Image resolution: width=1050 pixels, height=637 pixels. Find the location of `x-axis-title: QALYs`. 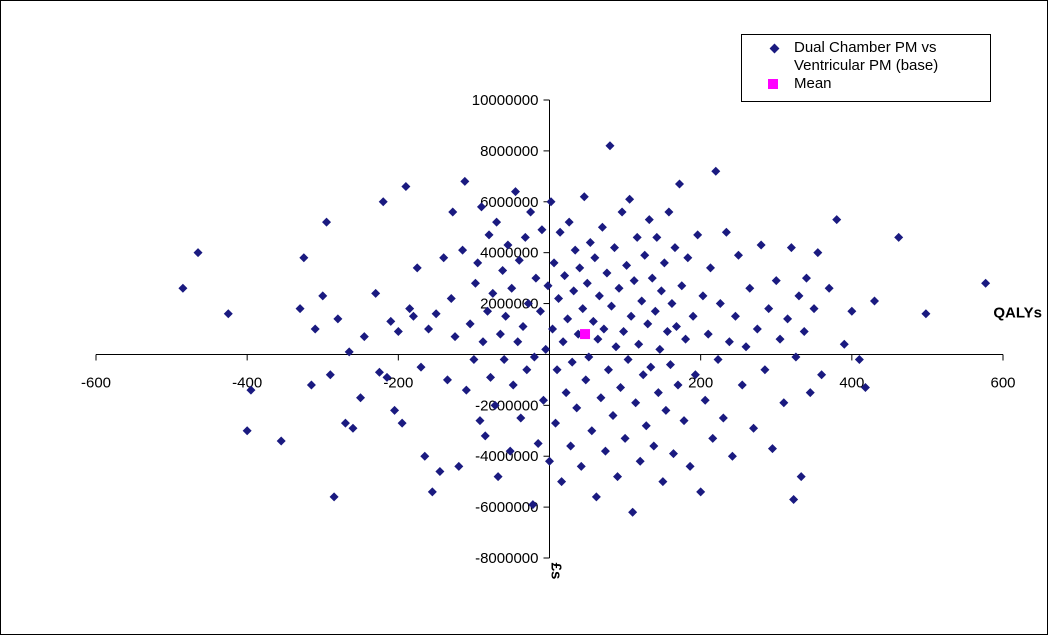

x-axis-title: QALYs is located at coordinates (1017, 312).